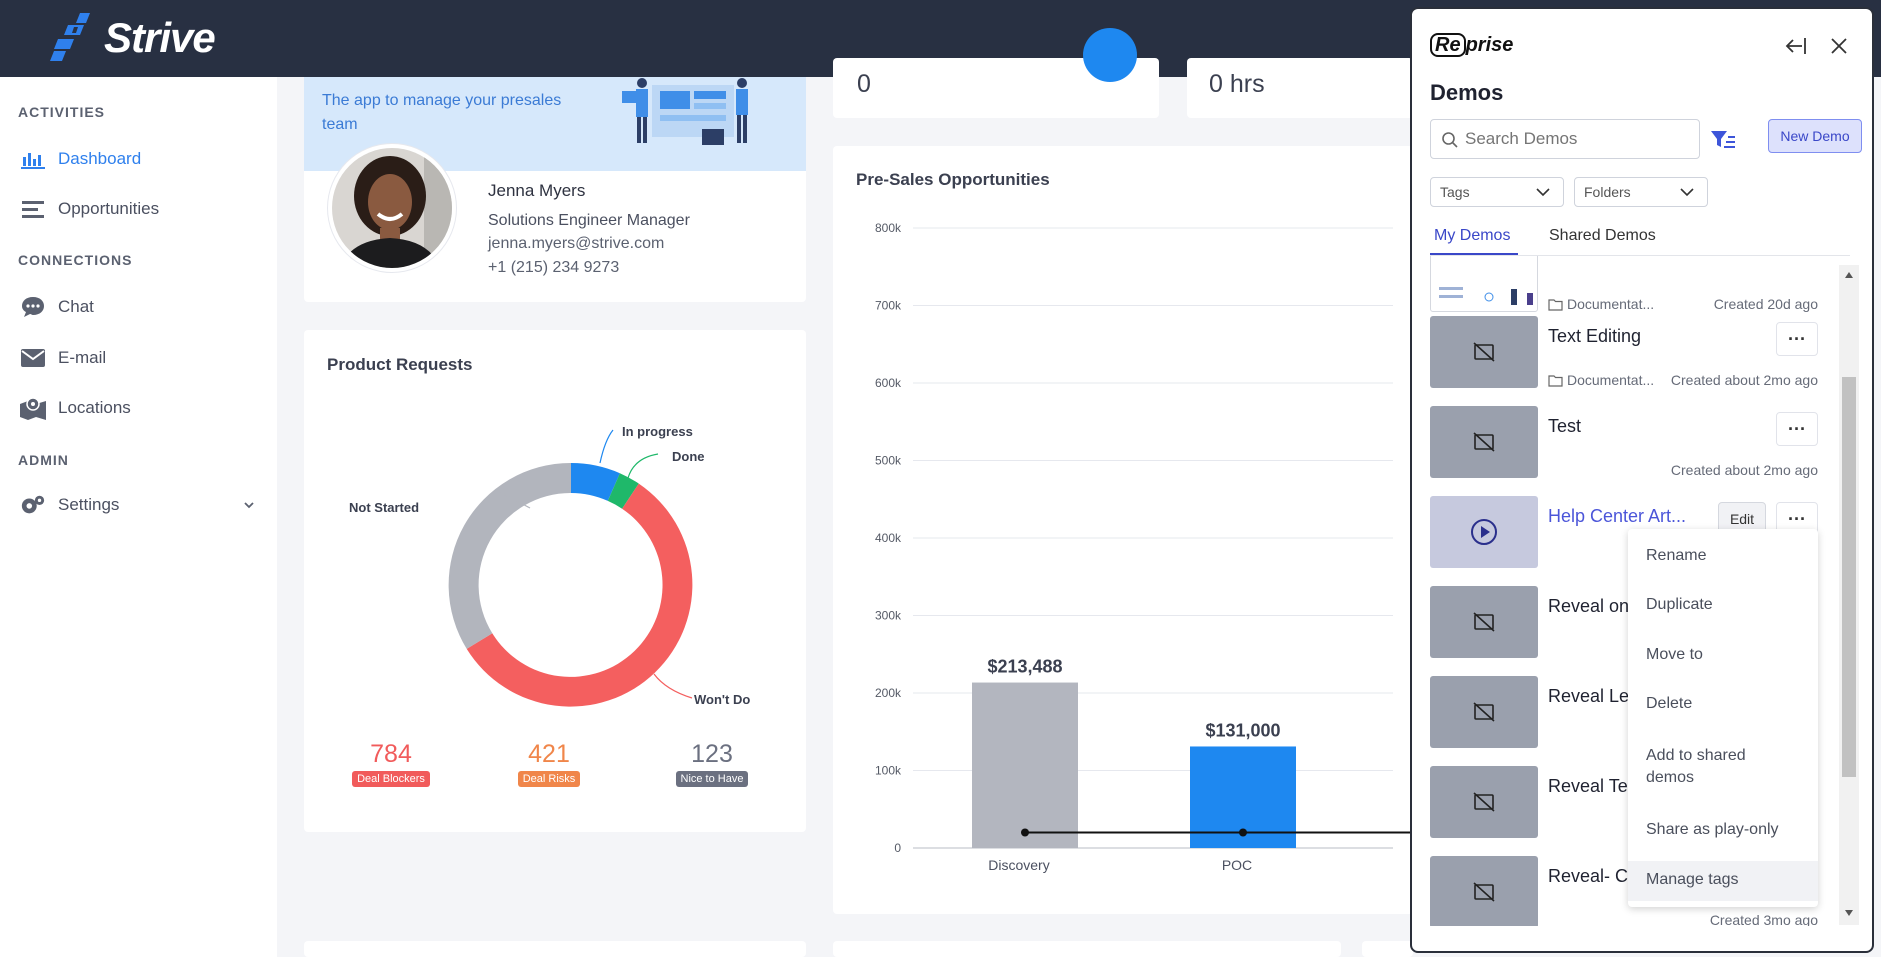  What do you see at coordinates (109, 208) in the screenshot?
I see `sidebar-item-label: Opportunities` at bounding box center [109, 208].